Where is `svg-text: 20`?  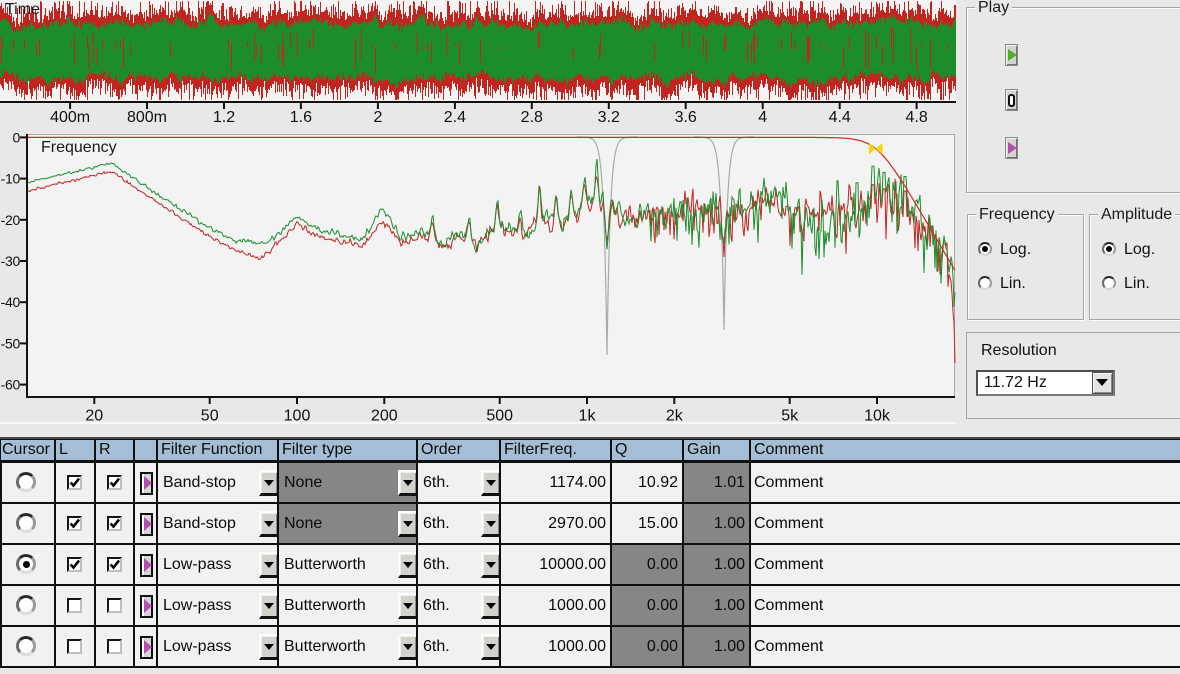 svg-text: 20 is located at coordinates (94, 416).